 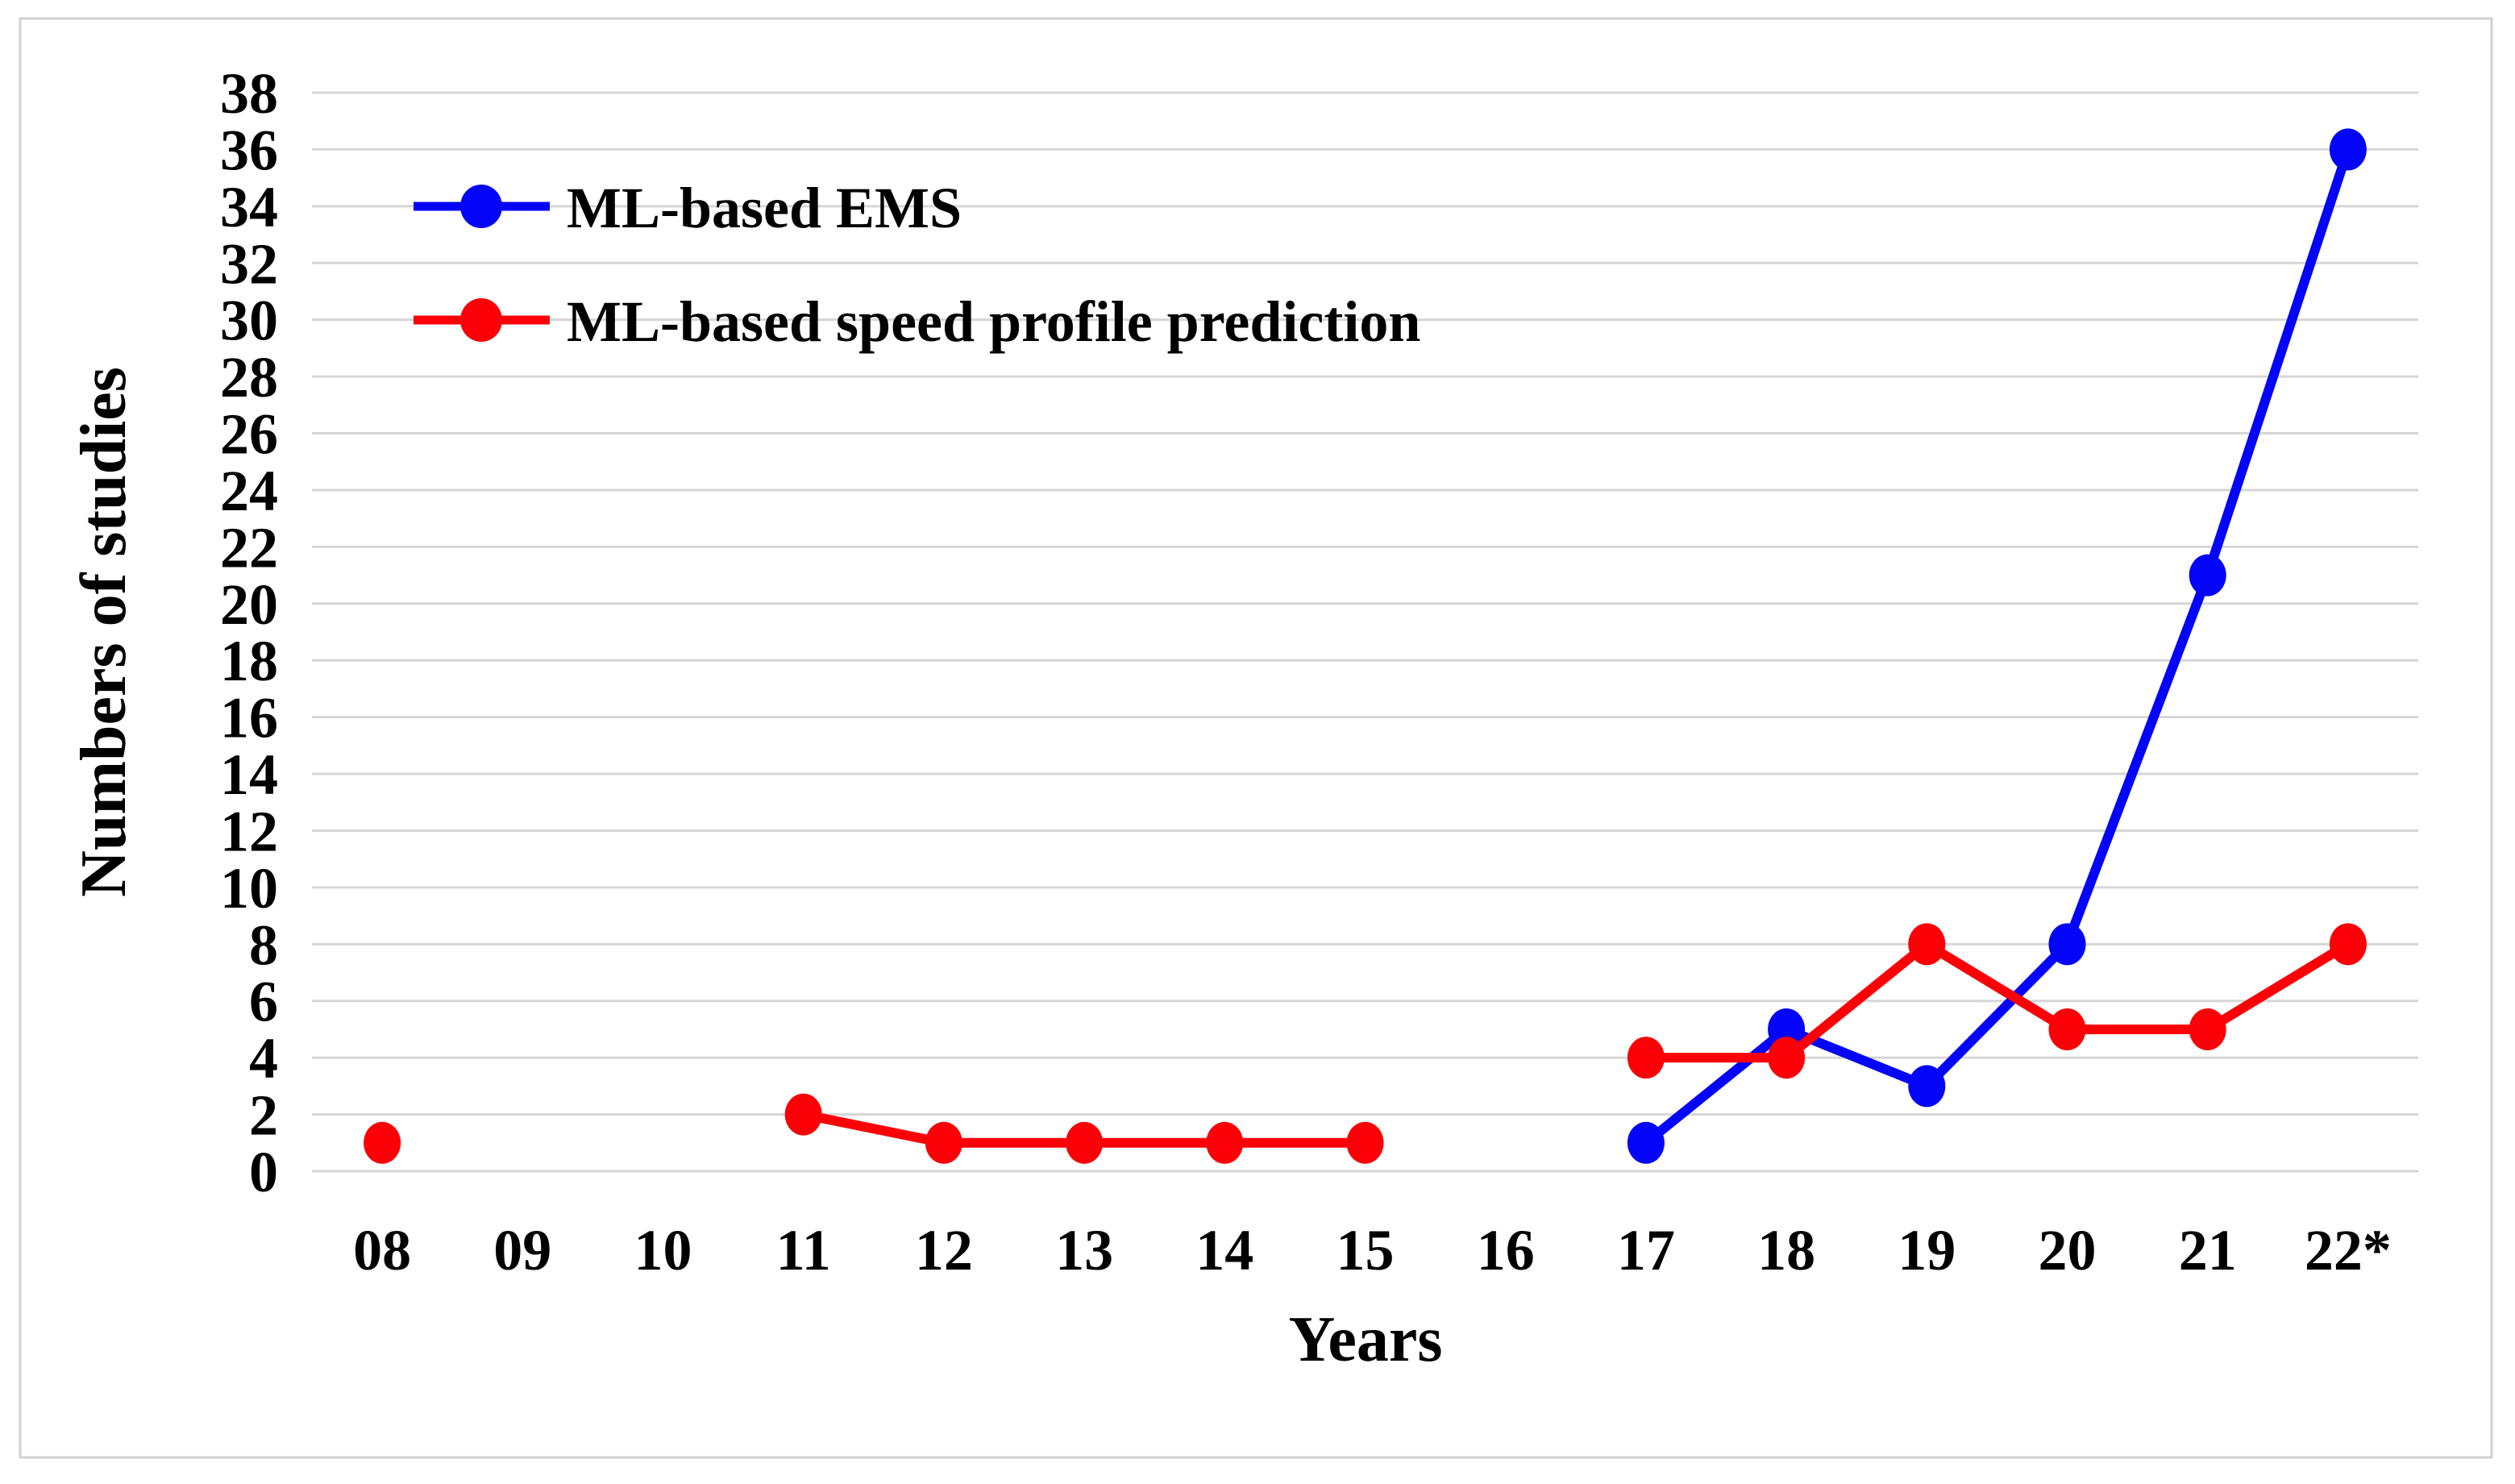 What do you see at coordinates (249, 263) in the screenshot?
I see `y-tick-label: 32` at bounding box center [249, 263].